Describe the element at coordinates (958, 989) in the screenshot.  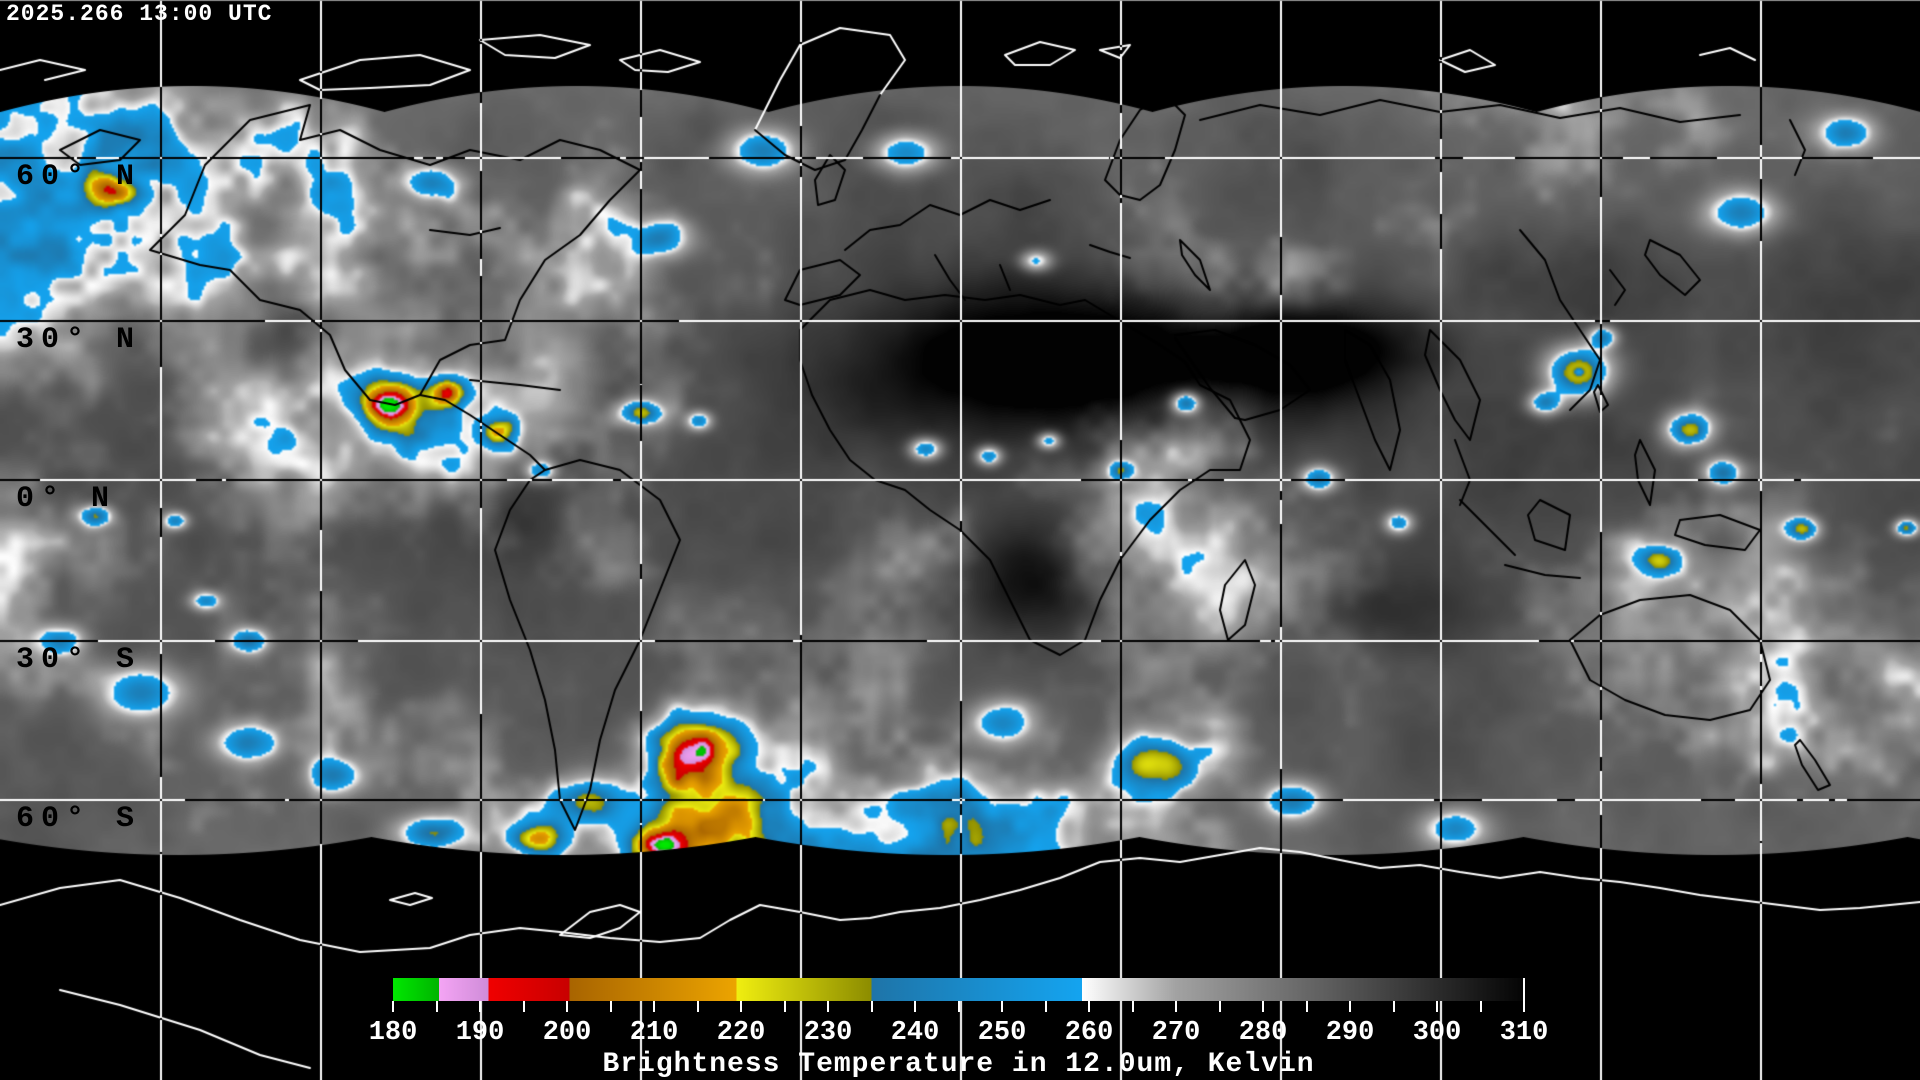
I see `colorbar-gradient` at that location.